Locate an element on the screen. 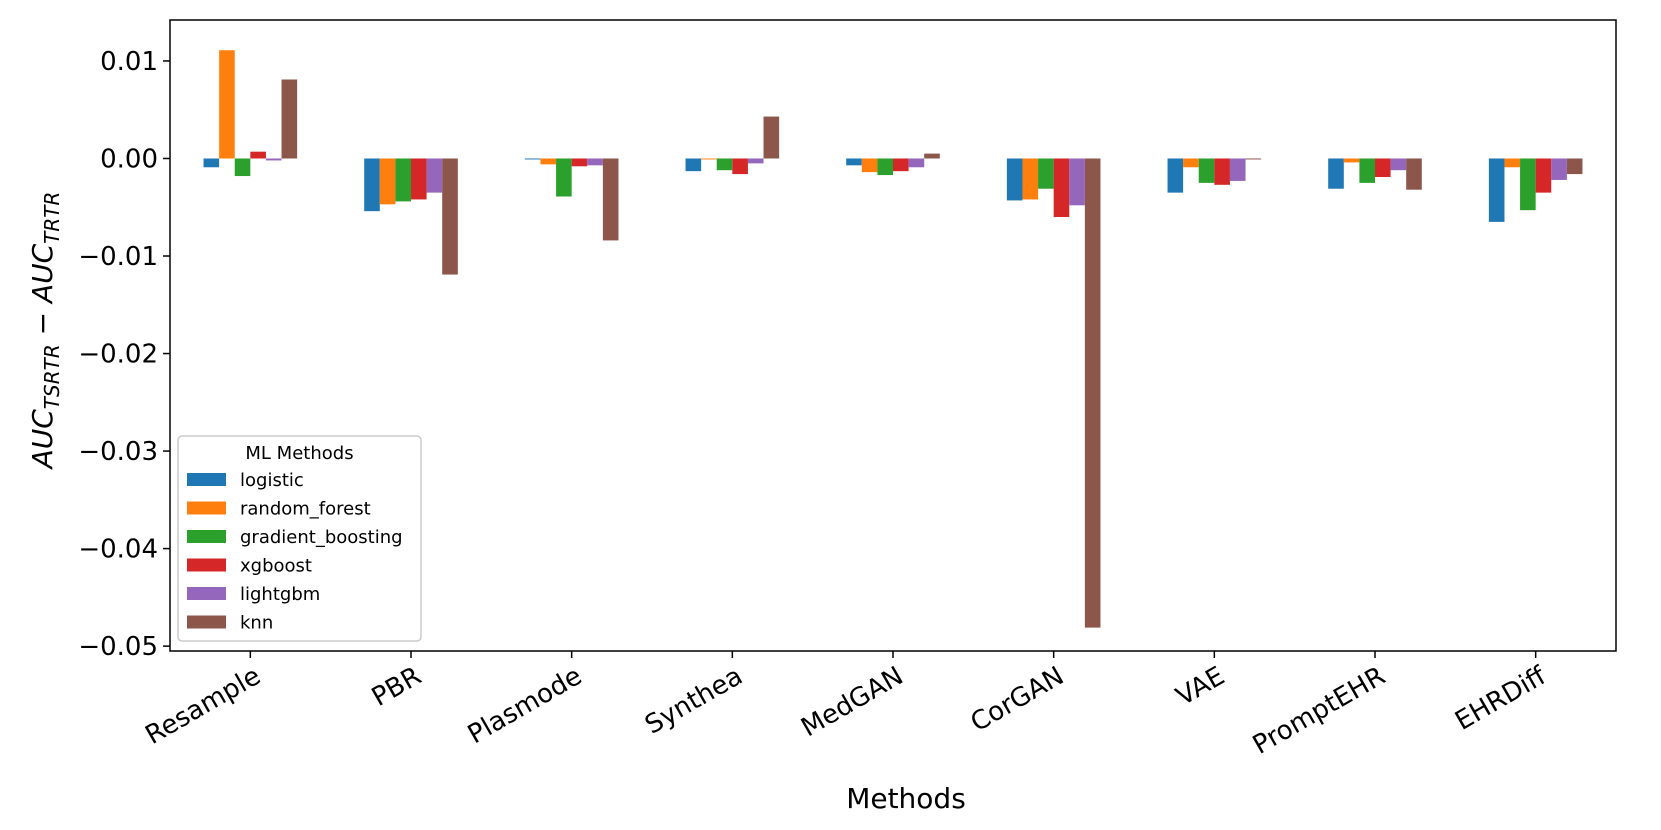 The image size is (1661, 830). bar-xgboost-plasmode is located at coordinates (579, 162).